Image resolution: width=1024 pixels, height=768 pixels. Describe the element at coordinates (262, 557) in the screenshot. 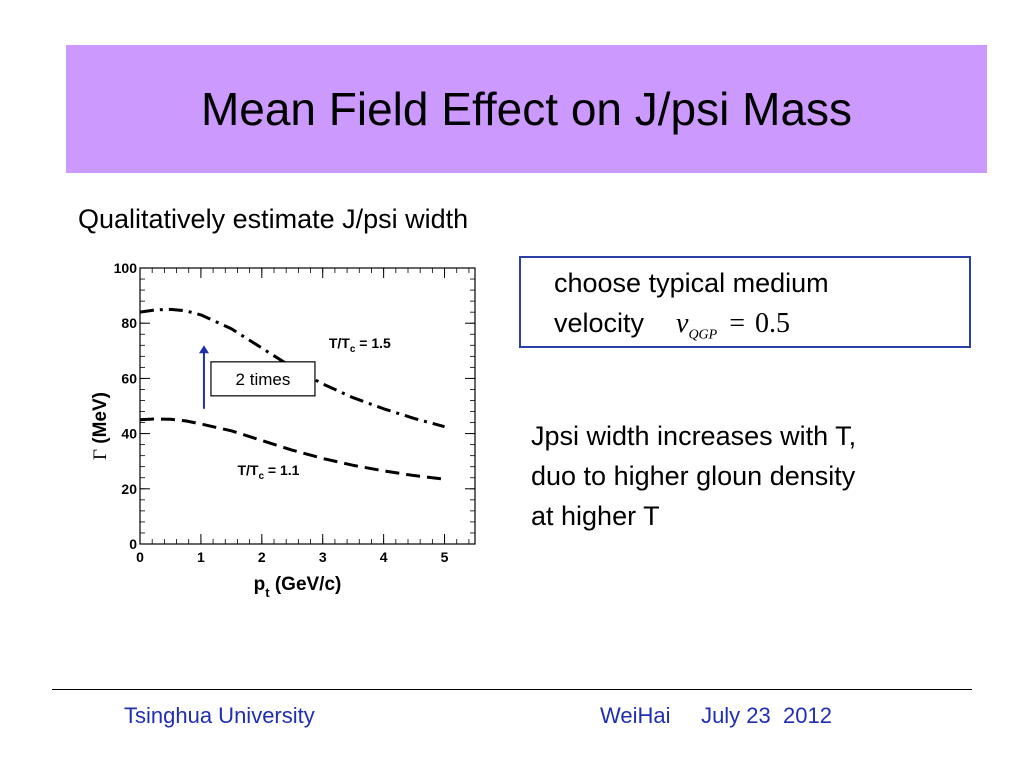

I see `x-tick-label: 2` at that location.